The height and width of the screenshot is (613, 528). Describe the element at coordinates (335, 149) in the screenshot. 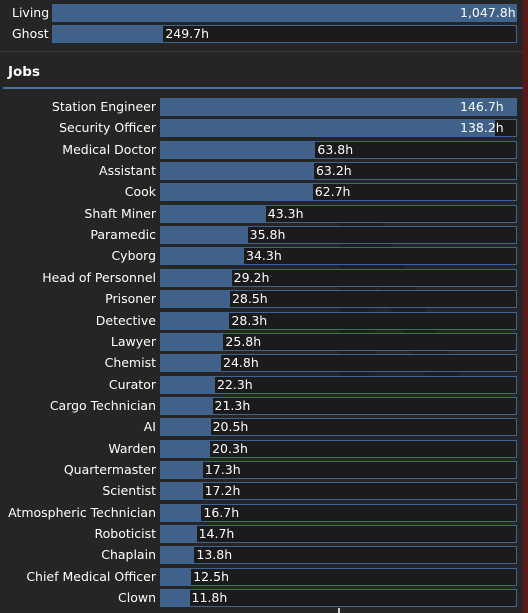

I see `hours-value: 63.8h` at that location.